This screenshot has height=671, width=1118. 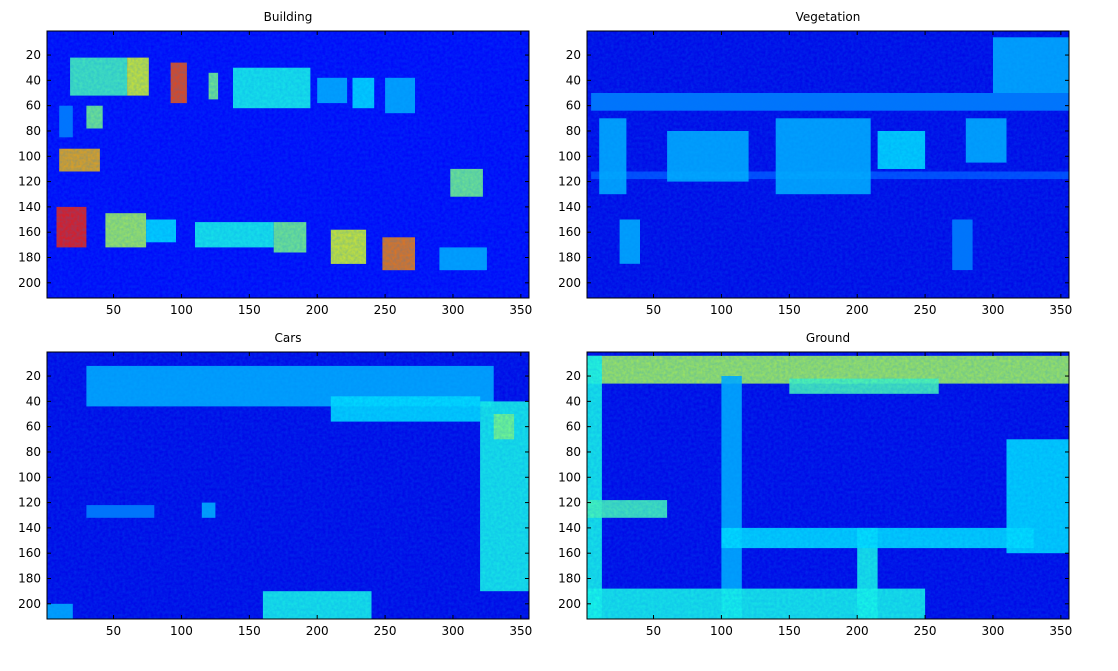 I want to click on panel-title: Cars, so click(x=288, y=338).